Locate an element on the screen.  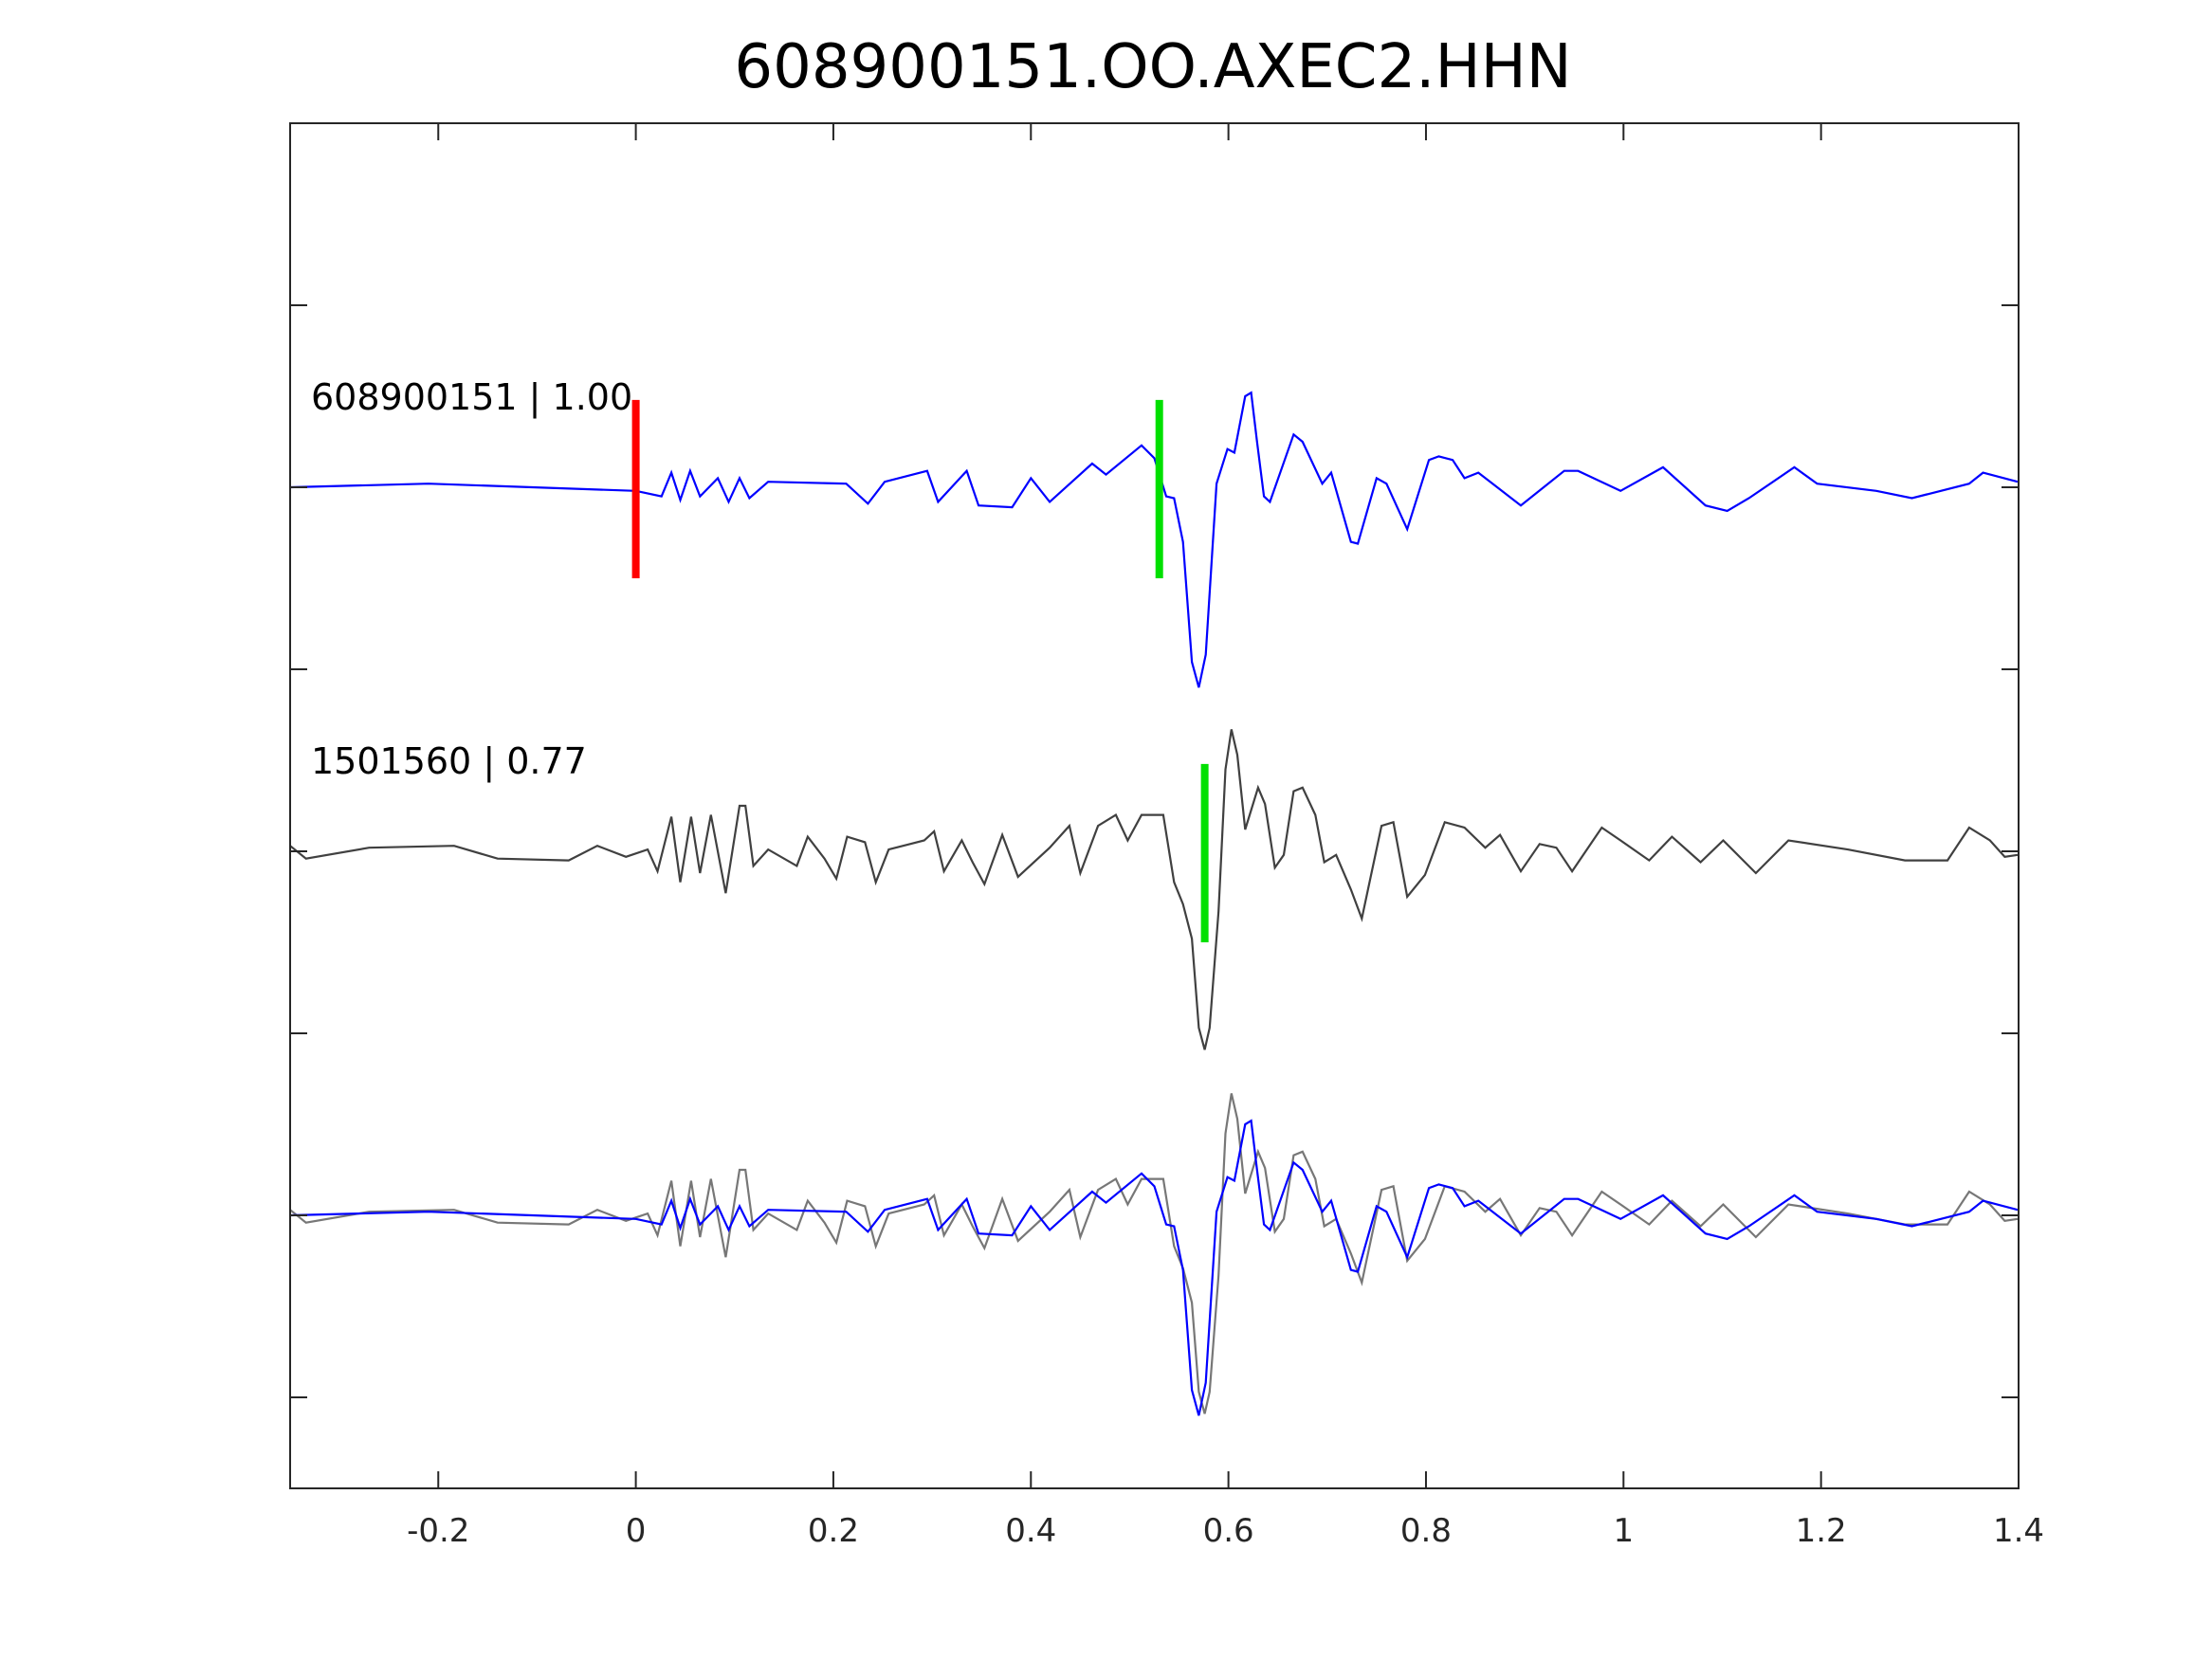
x-tick-label: -0.2 is located at coordinates (438, 1531).